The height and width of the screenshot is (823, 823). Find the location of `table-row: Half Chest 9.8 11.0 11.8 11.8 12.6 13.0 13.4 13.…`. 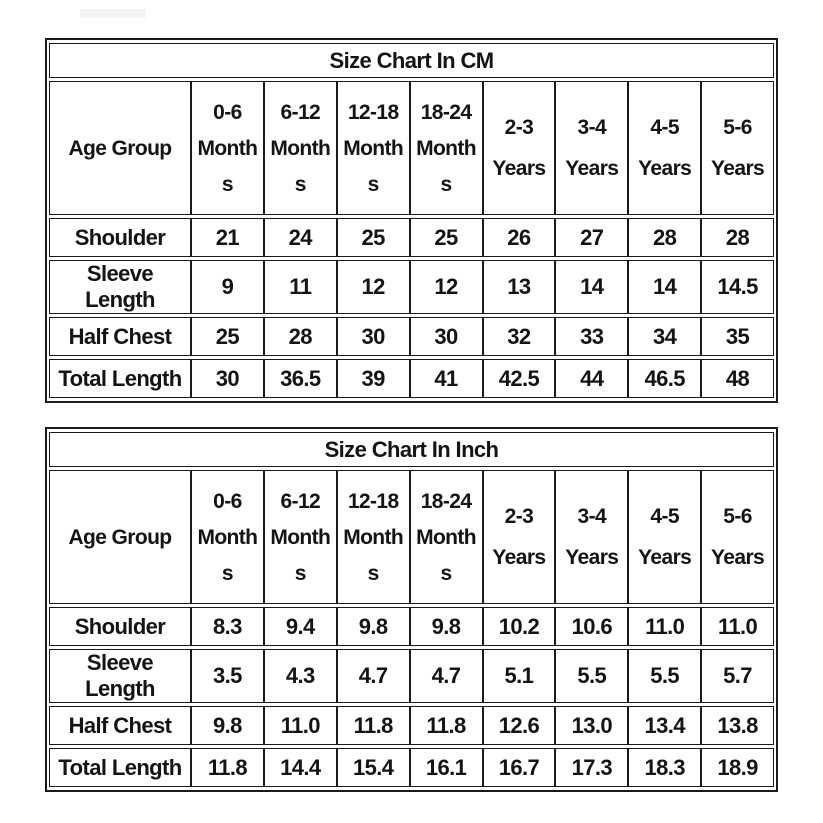

table-row: Half Chest 9.8 11.0 11.8 11.8 12.6 13.0 13.4 13.… is located at coordinates (411, 725).